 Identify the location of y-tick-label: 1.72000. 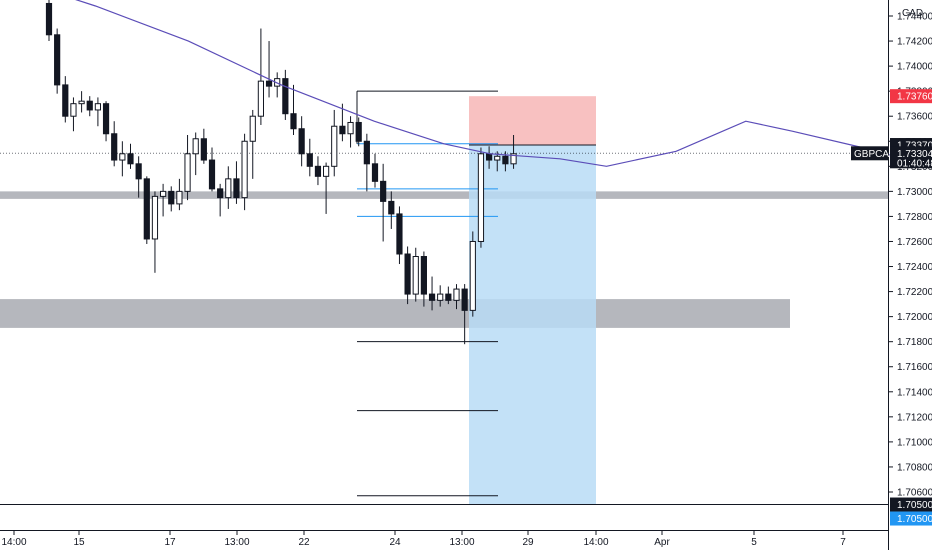
(914, 317).